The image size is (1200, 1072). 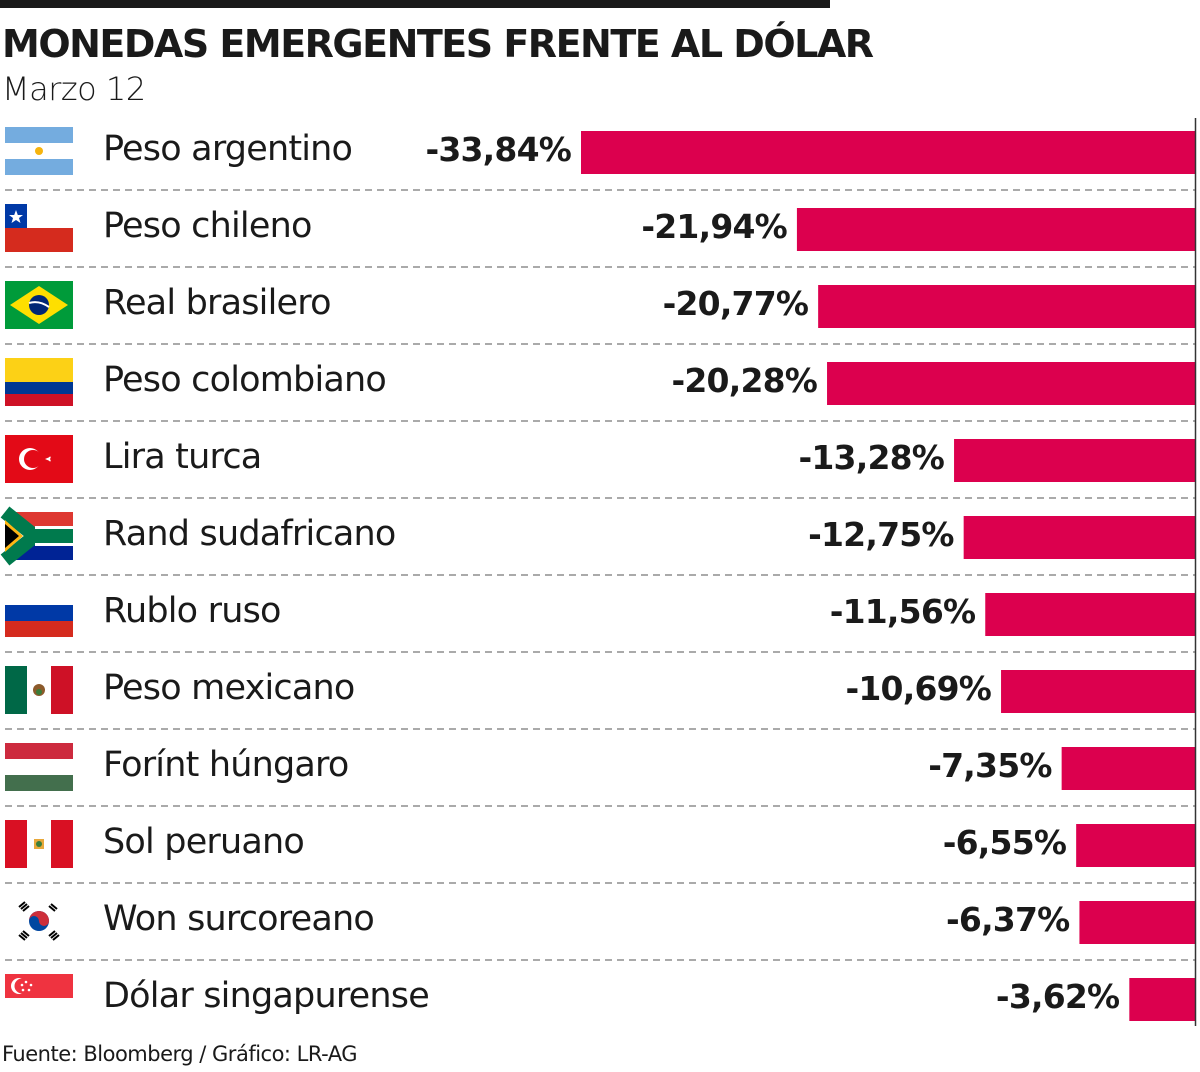 What do you see at coordinates (498, 149) in the screenshot?
I see `value-label: -33,84%` at bounding box center [498, 149].